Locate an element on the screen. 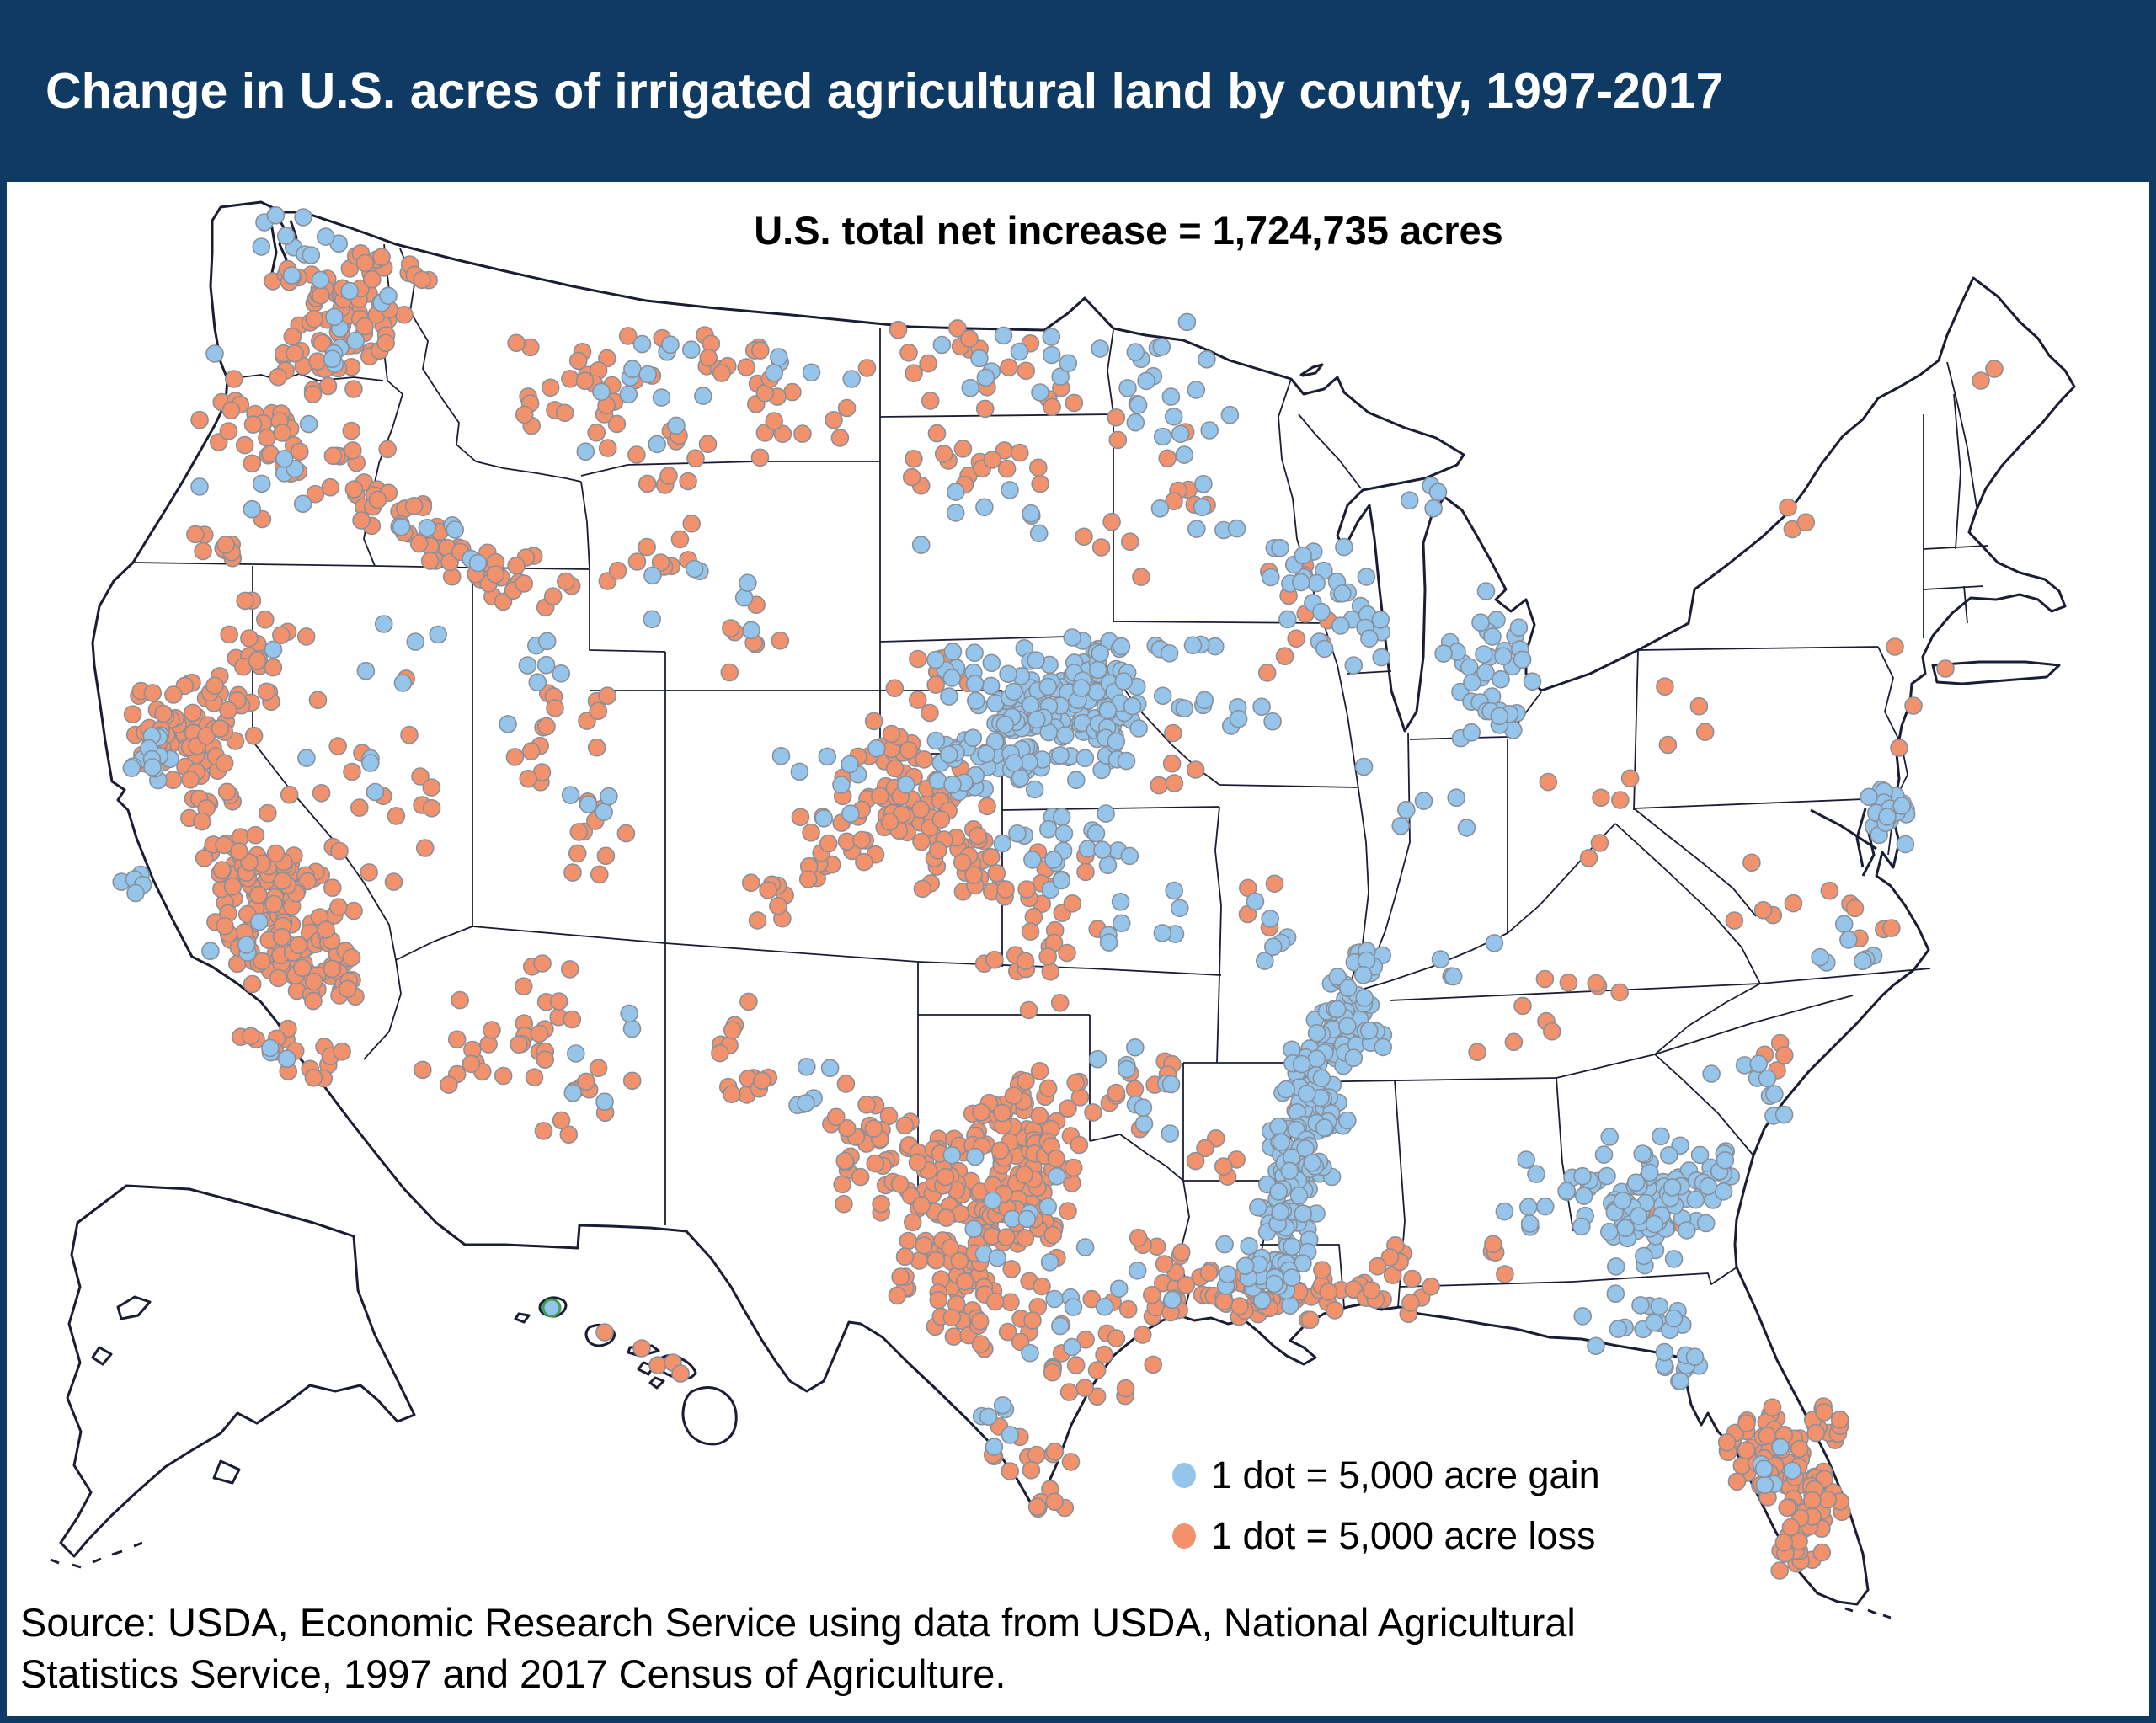 The height and width of the screenshot is (1723, 2156). legend-row-gain: 1 dot = 5,000 acre gain is located at coordinates (1386, 1475).